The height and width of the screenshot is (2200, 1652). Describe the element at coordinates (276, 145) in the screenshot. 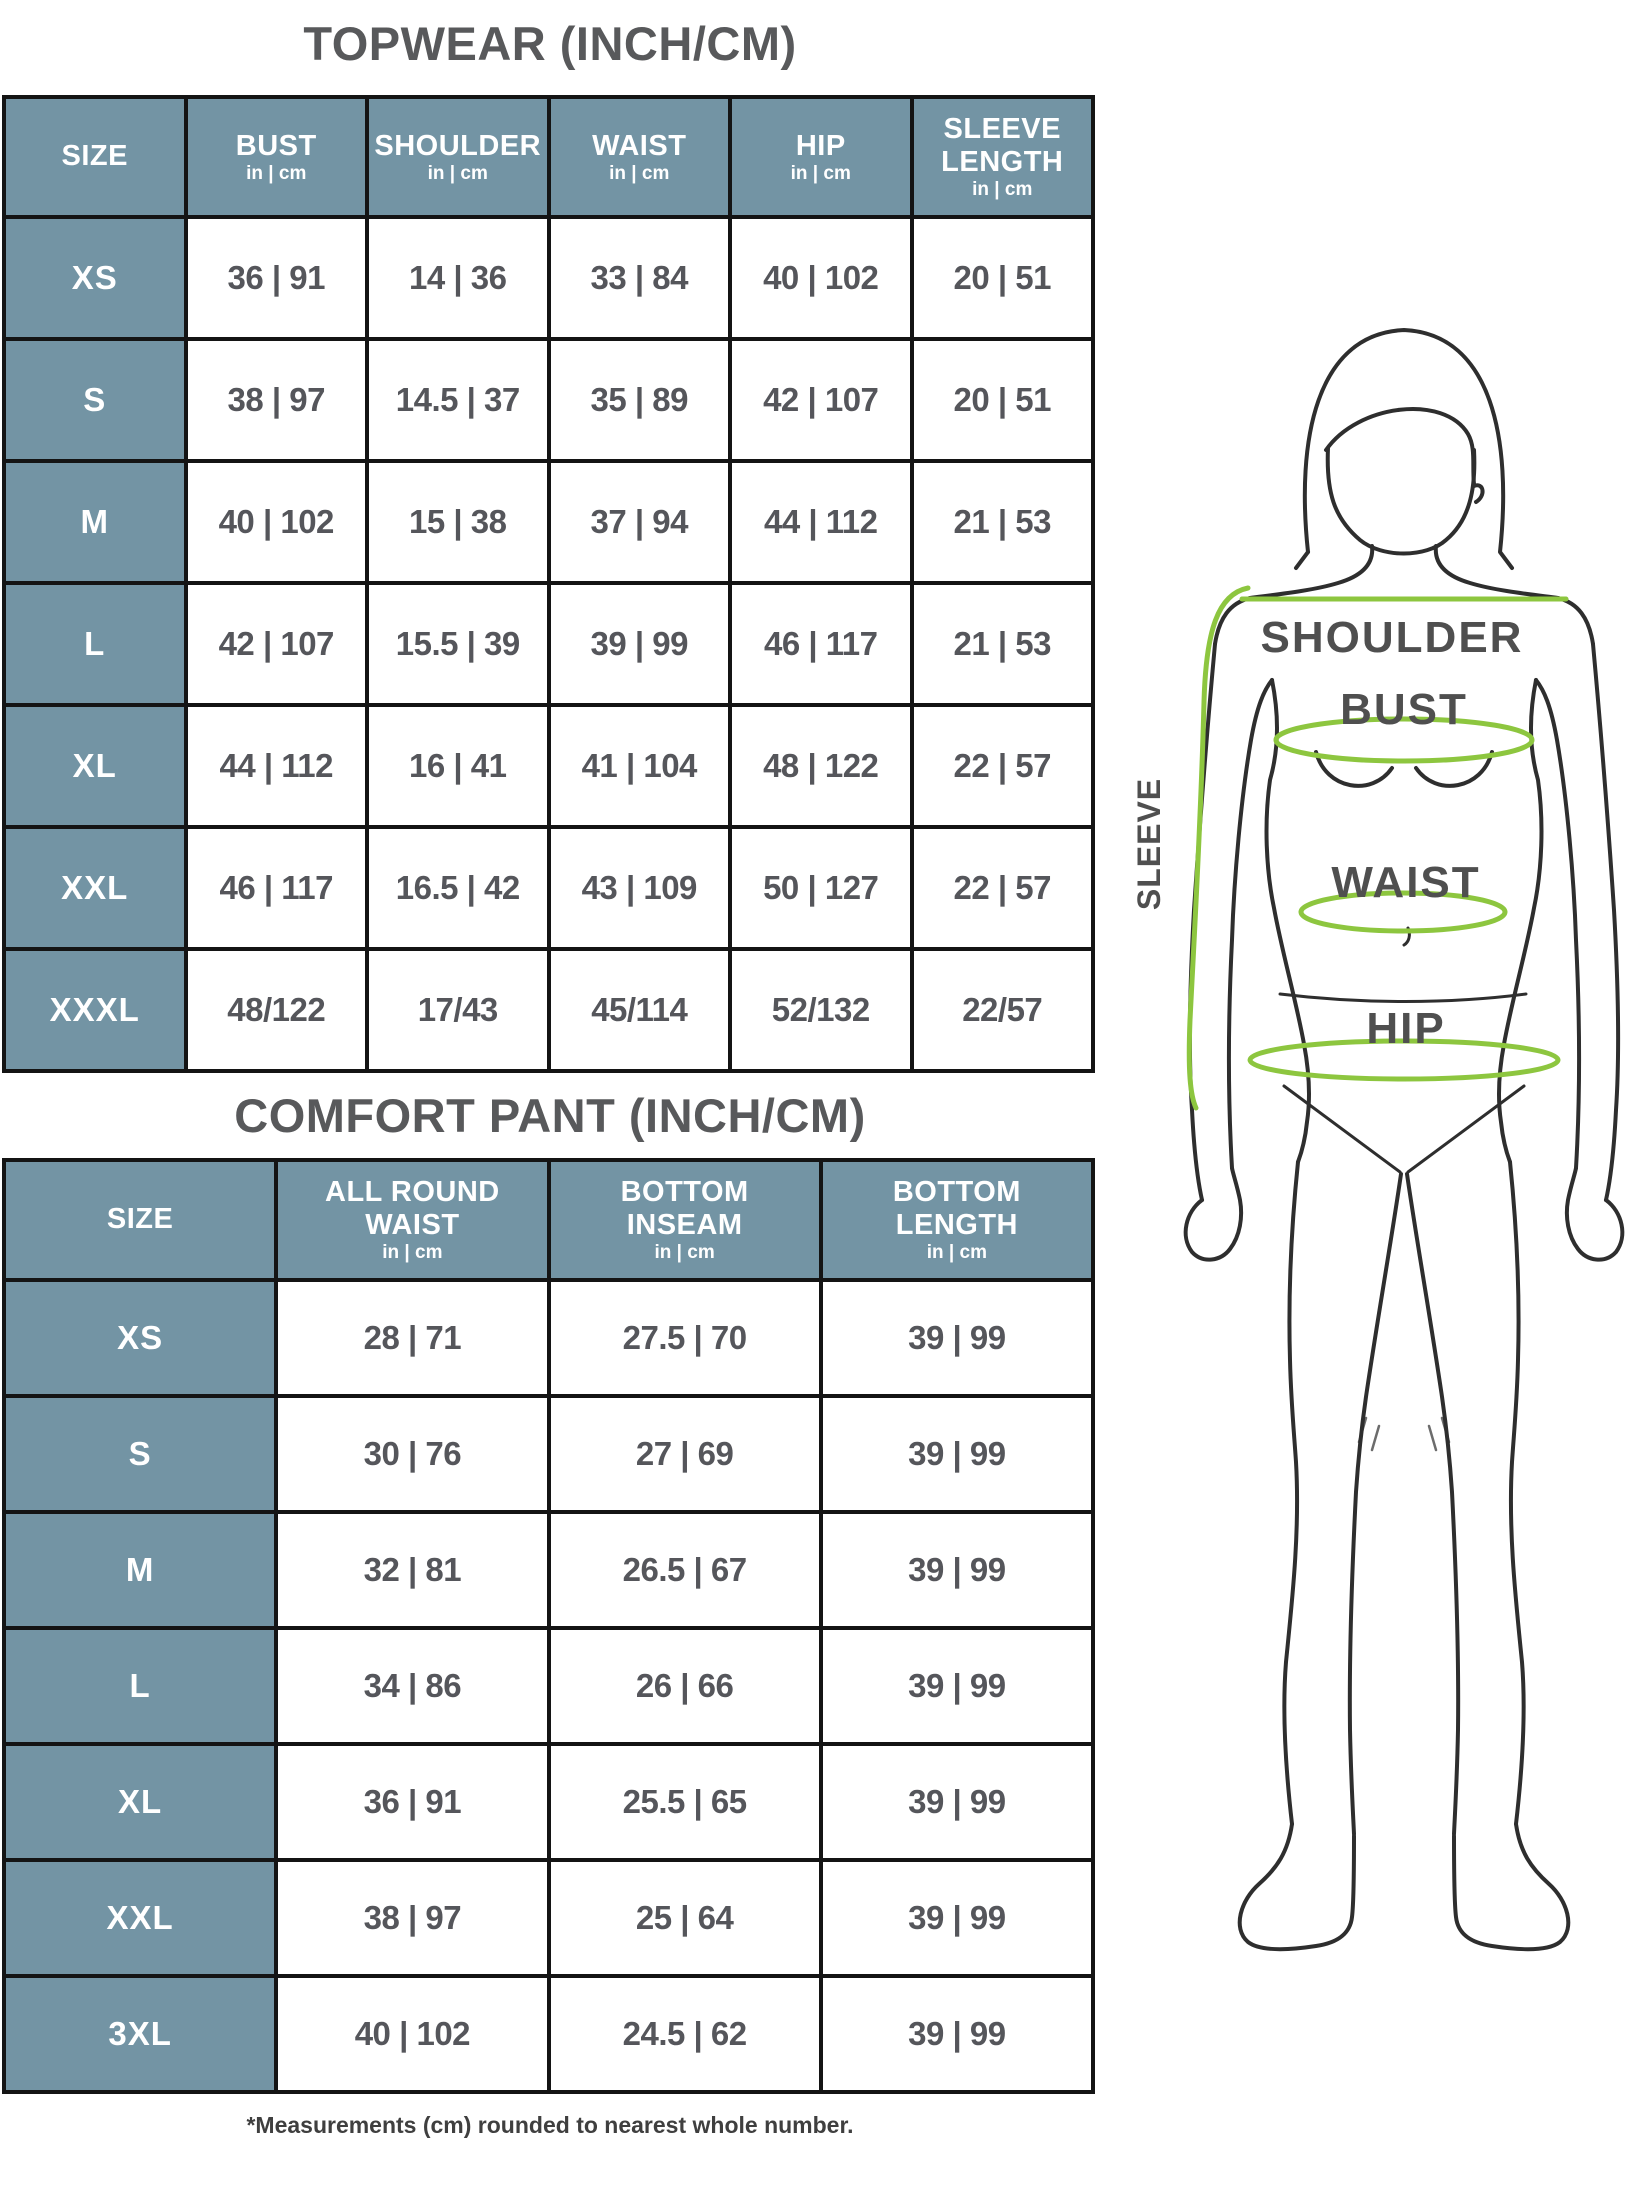

I see `column-label: BUST` at that location.